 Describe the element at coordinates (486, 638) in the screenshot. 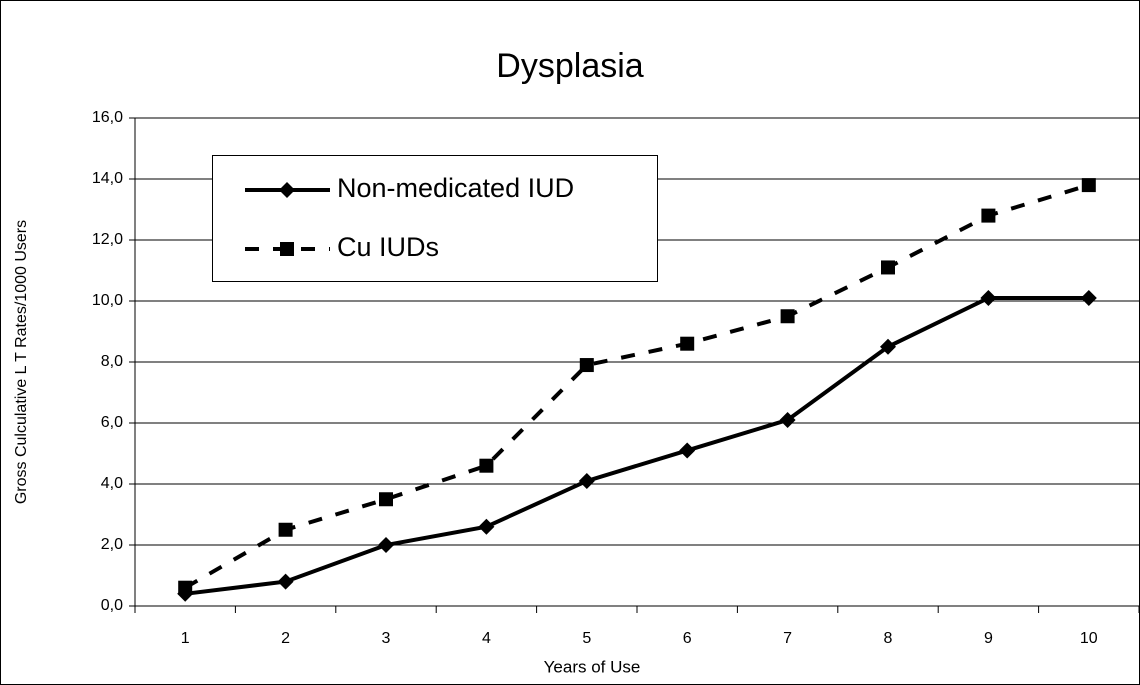

I see `x-tick-label: 4` at that location.